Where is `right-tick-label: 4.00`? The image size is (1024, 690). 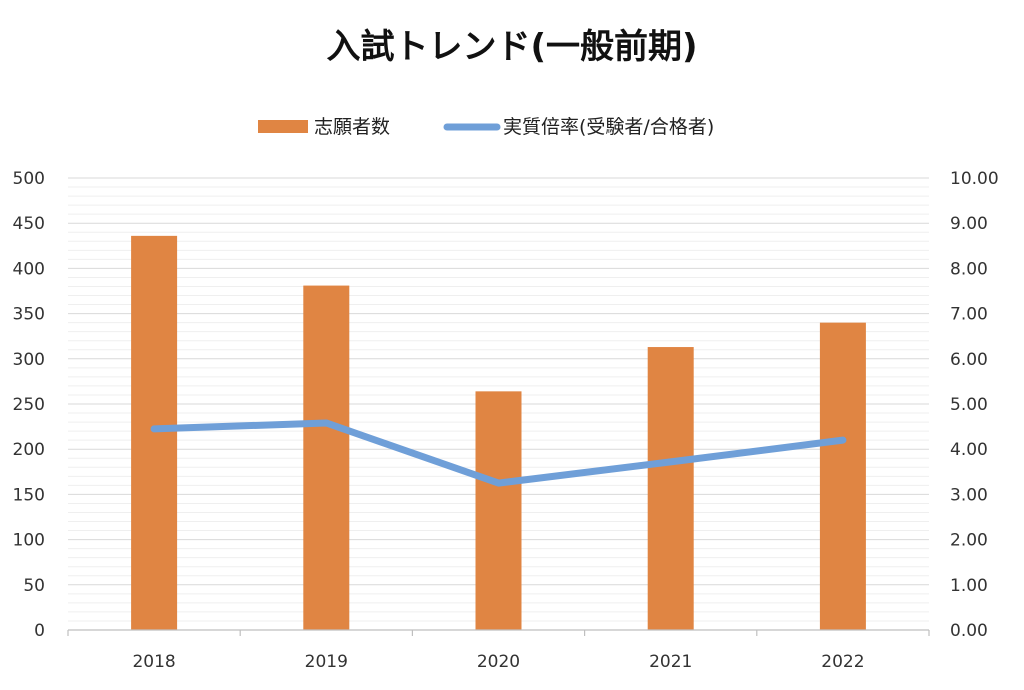
right-tick-label: 4.00 is located at coordinates (969, 450).